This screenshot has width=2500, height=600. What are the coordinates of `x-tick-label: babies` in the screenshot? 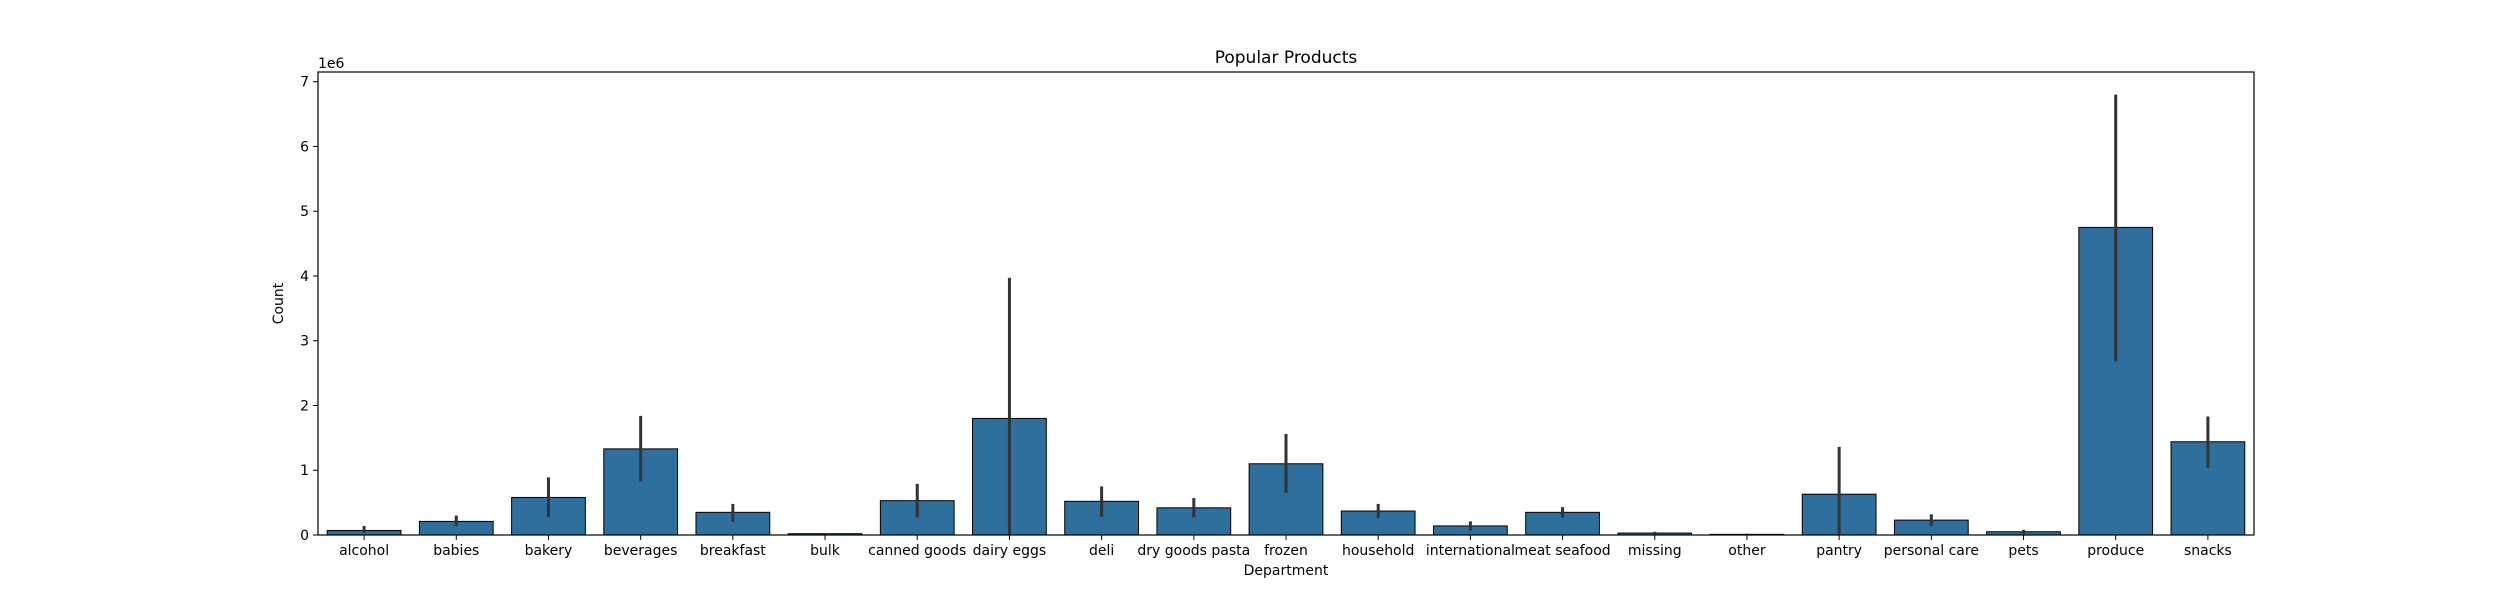 It's located at (456, 551).